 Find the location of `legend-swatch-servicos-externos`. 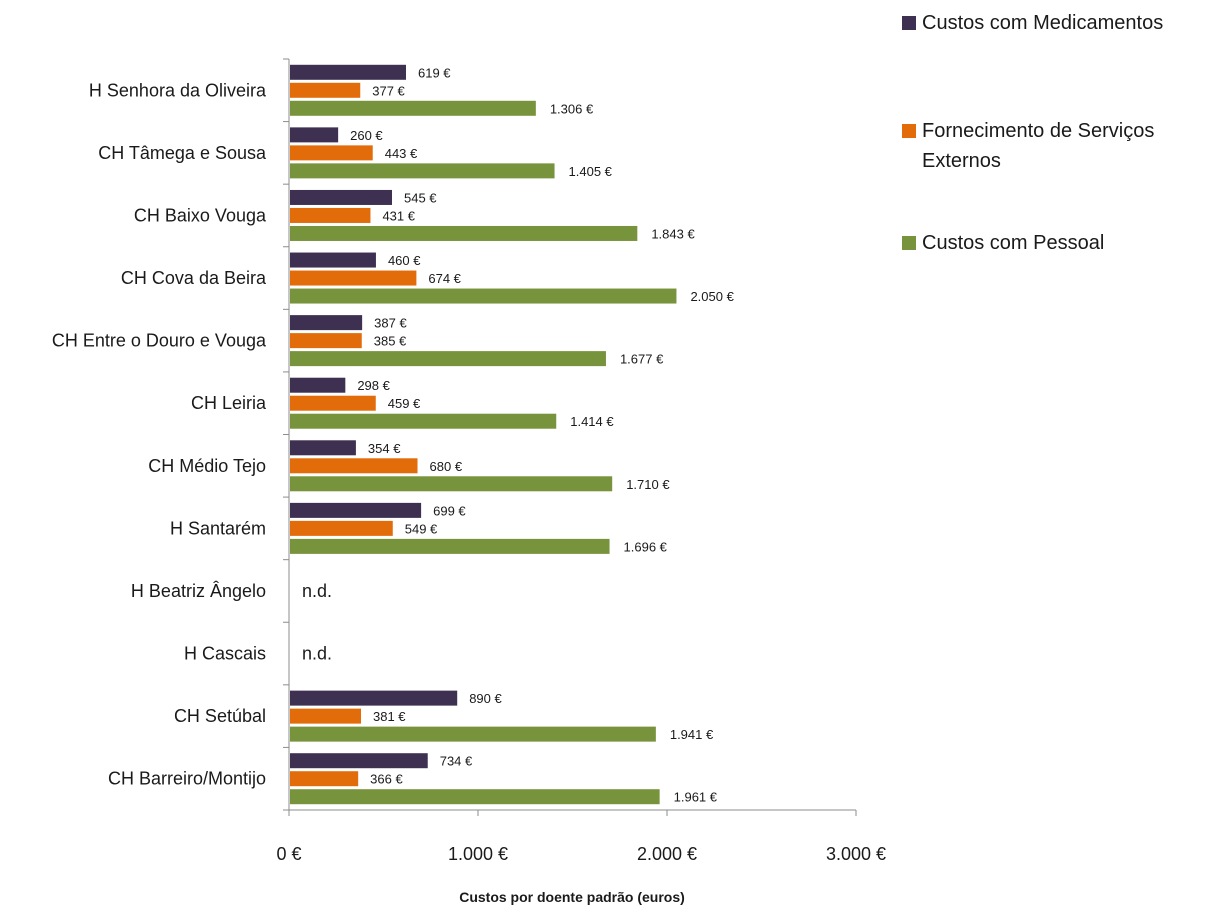

legend-swatch-servicos-externos is located at coordinates (909, 131).